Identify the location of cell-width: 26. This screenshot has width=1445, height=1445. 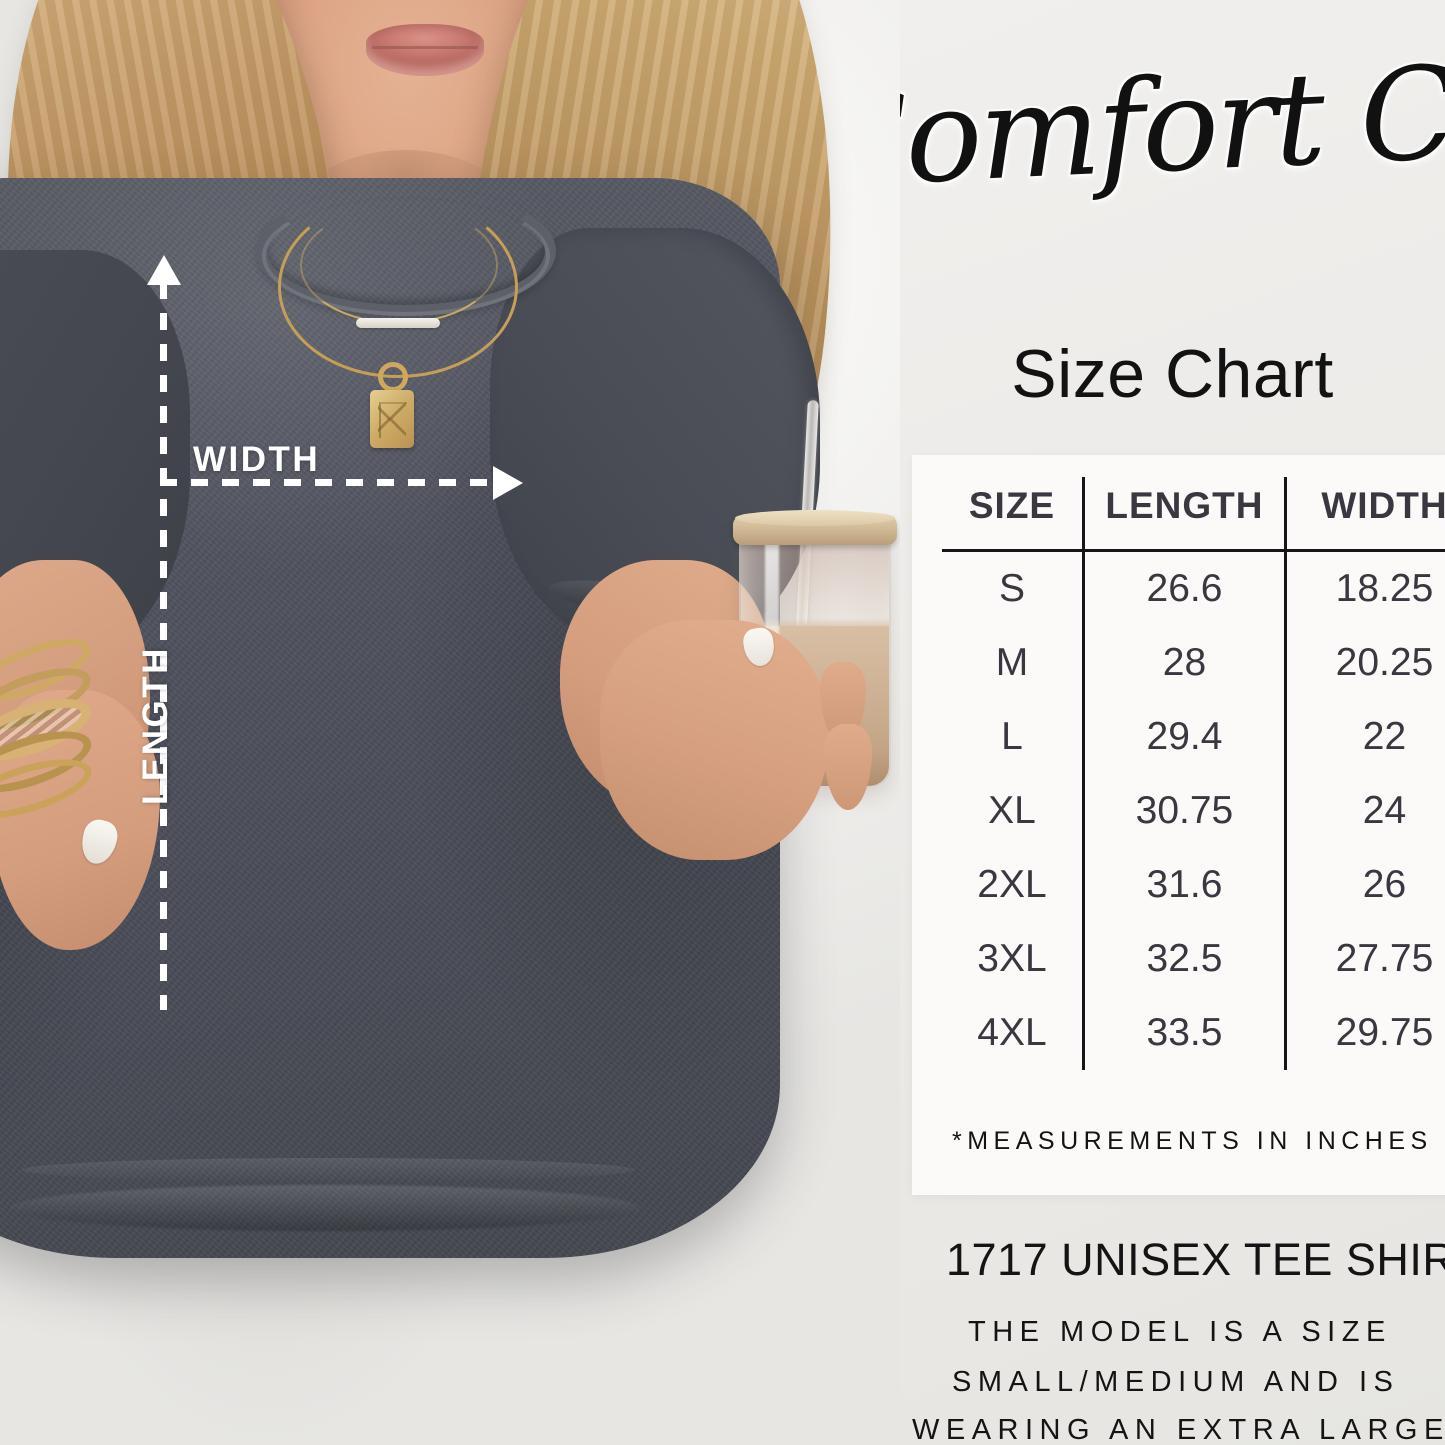
(1364, 885).